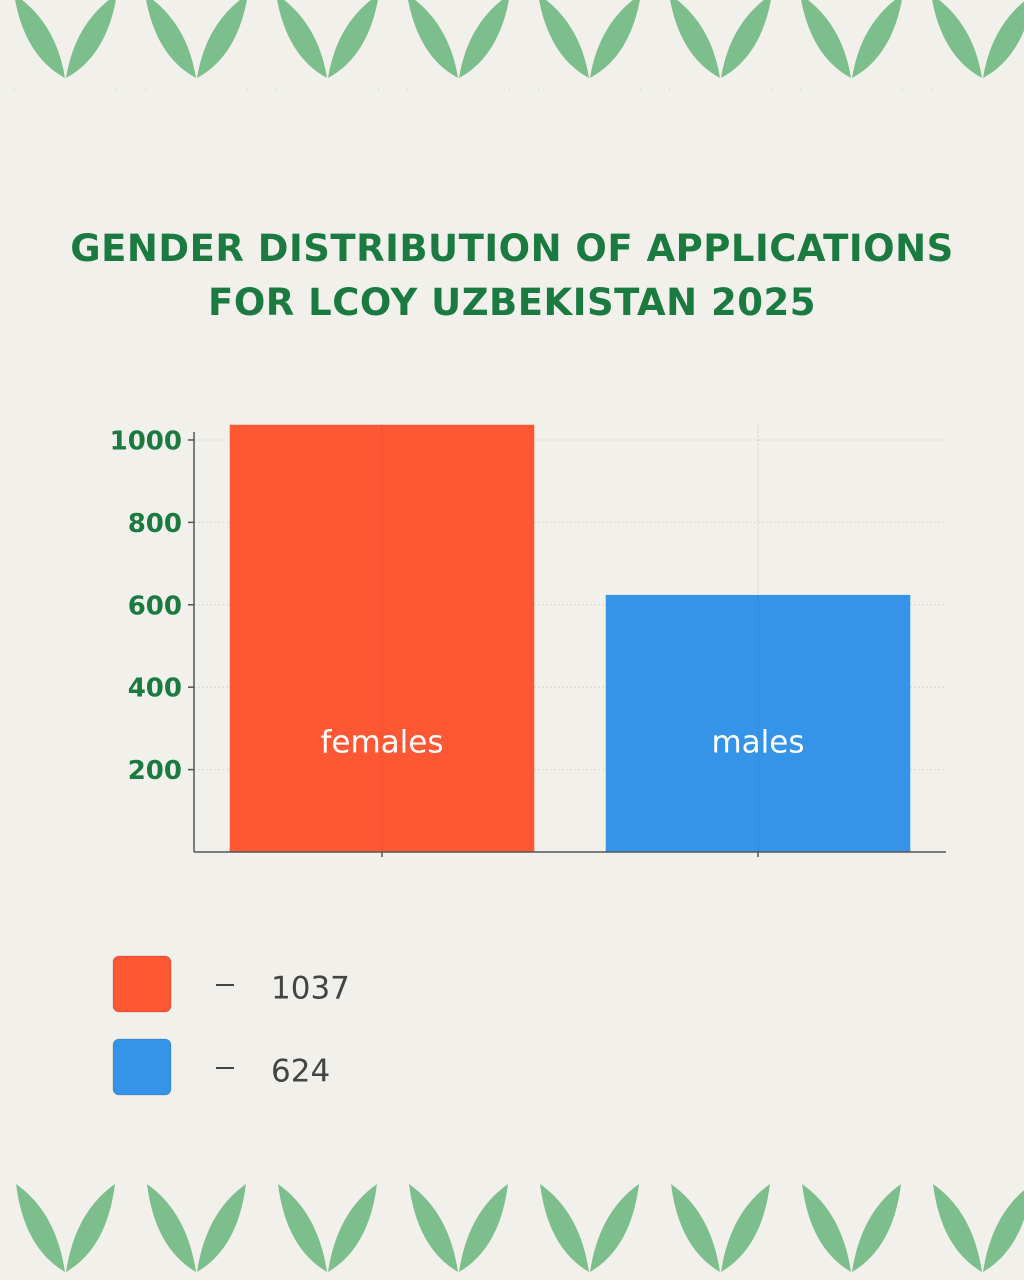 The width and height of the screenshot is (1024, 1280). Describe the element at coordinates (155, 689) in the screenshot. I see `y-tick-label: 400` at that location.